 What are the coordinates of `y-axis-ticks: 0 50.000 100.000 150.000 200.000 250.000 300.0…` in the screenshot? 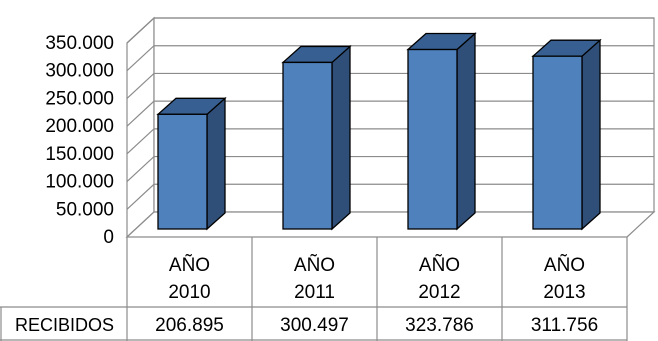 It's located at (79, 140).